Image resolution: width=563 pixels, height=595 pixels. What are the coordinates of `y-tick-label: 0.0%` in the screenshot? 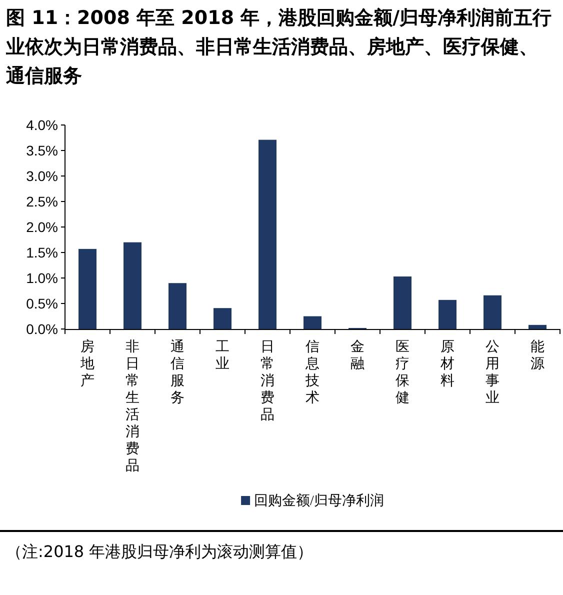 It's located at (42, 329).